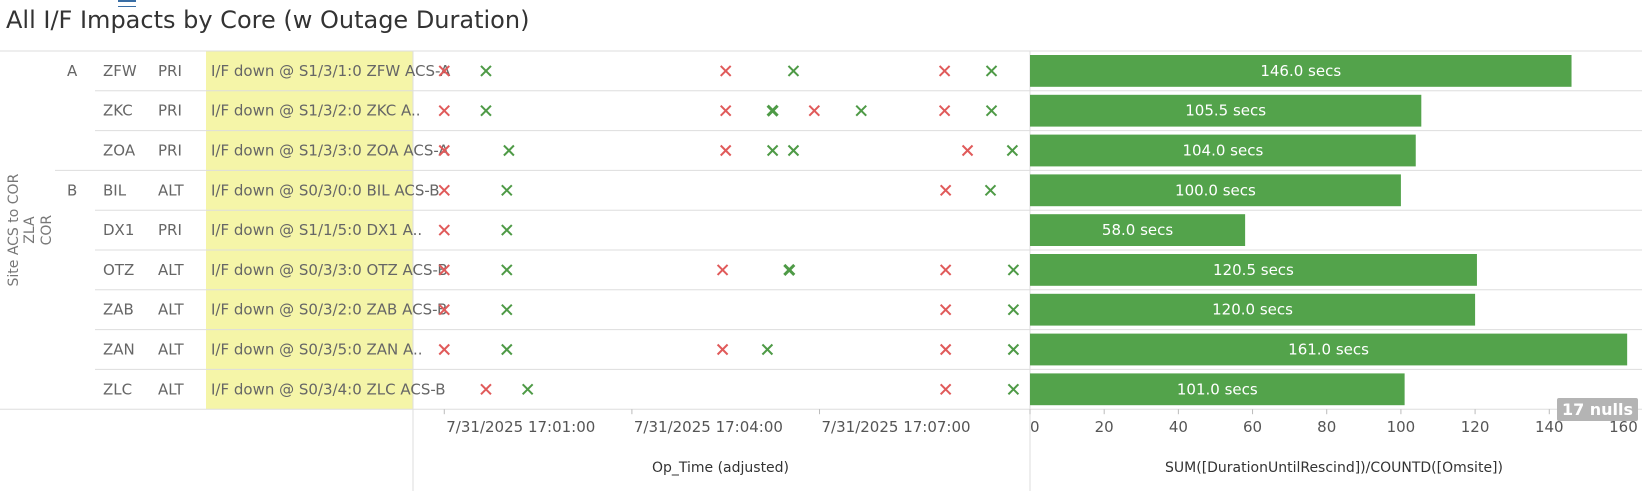 This screenshot has height=491, width=1642. What do you see at coordinates (1475, 427) in the screenshot?
I see `x-tick-label: 120` at bounding box center [1475, 427].